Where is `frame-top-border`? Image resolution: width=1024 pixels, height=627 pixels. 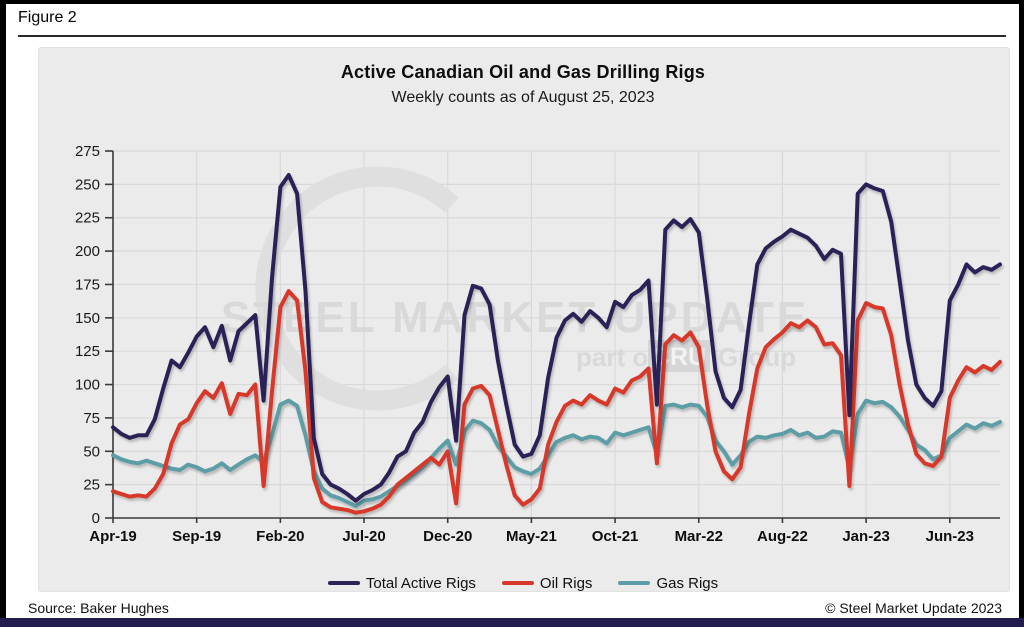
frame-top-border is located at coordinates (512, 2).